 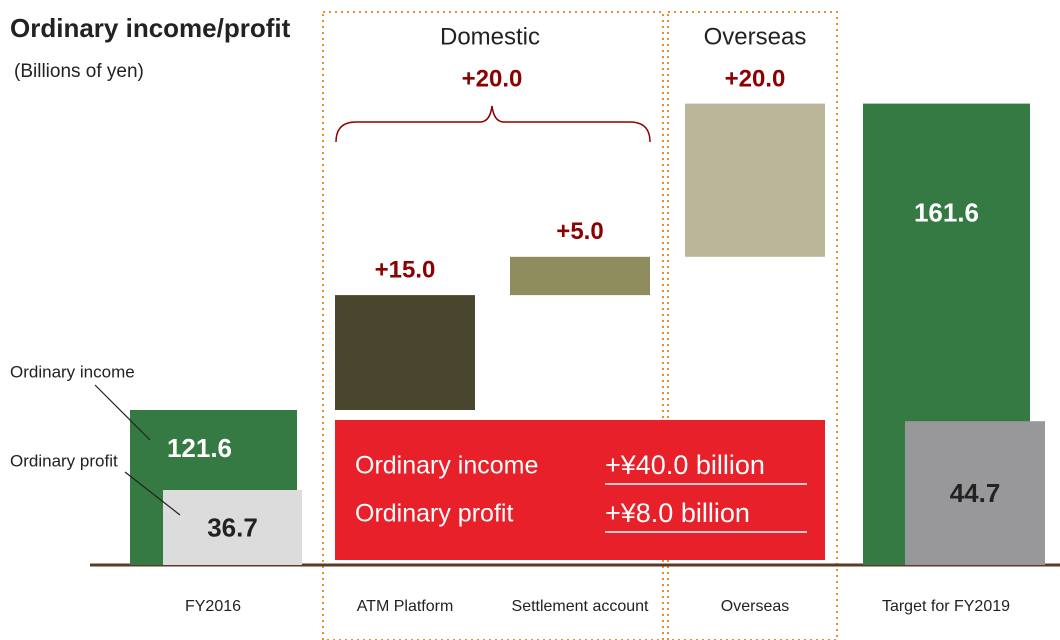 I want to click on group-brace, so click(x=493, y=124).